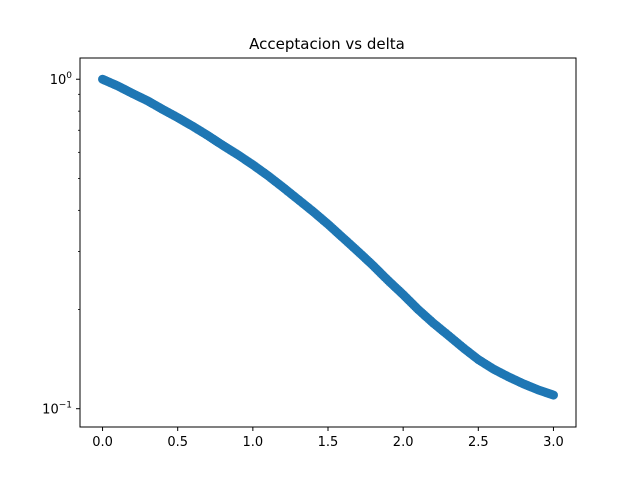 The height and width of the screenshot is (480, 640). I want to click on y-tick-label: 10⁻¹, so click(57, 409).